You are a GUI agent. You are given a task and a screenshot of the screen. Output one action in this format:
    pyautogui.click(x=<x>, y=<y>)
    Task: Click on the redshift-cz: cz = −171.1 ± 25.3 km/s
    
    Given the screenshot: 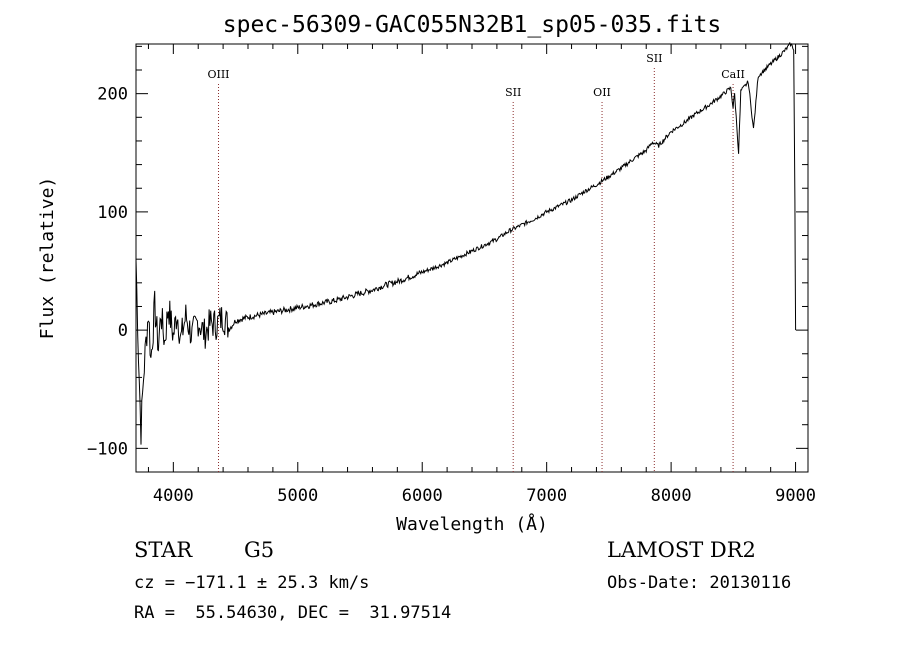 What is the action you would take?
    pyautogui.click(x=252, y=583)
    